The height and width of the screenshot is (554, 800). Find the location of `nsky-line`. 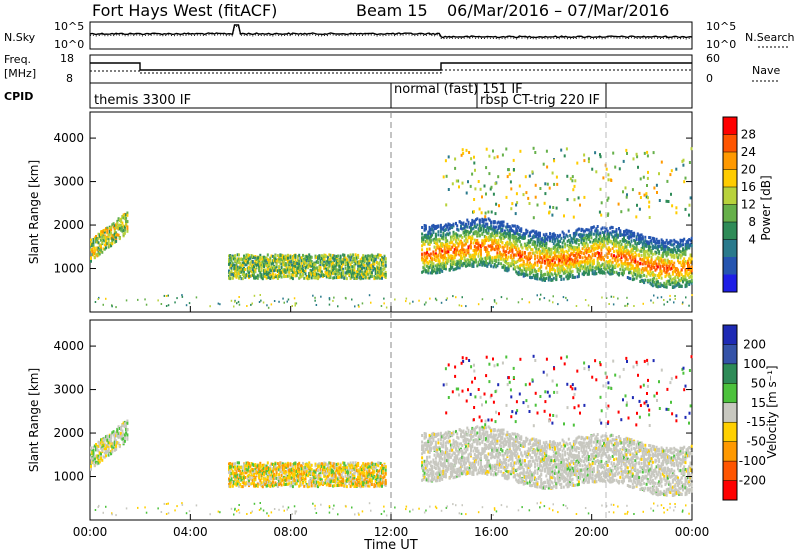

nsky-line is located at coordinates (391, 31).